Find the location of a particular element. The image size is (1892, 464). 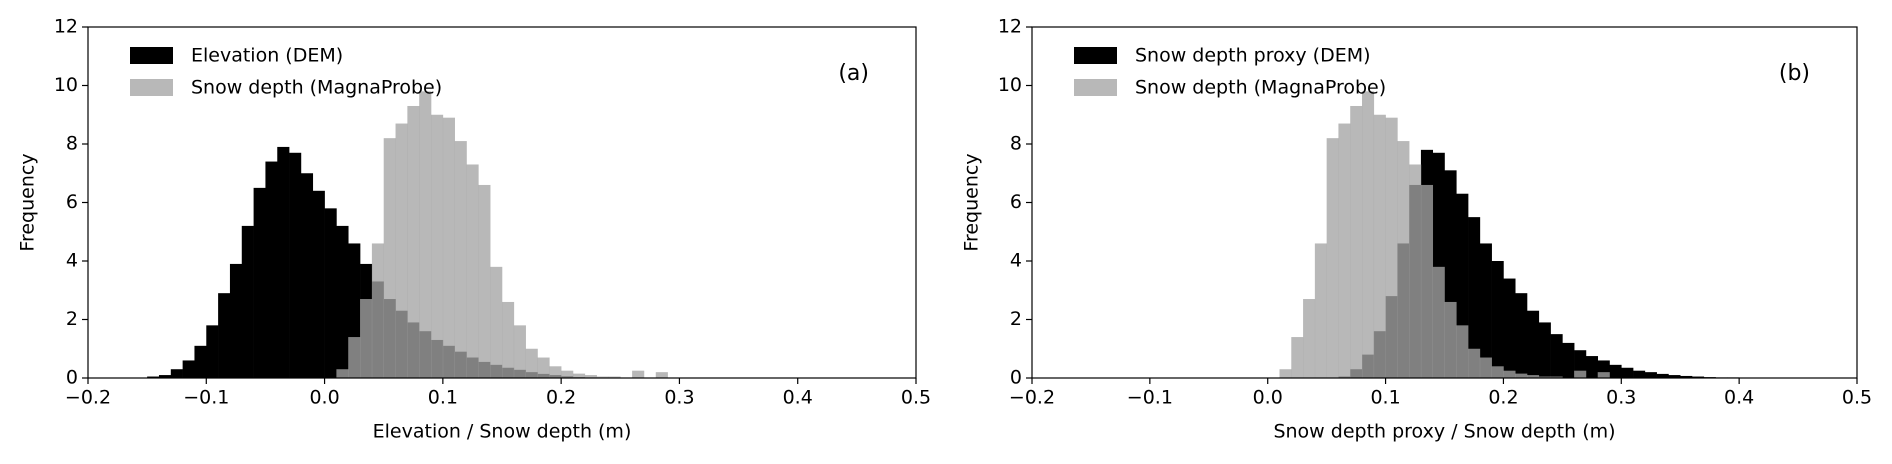

y-tick-label: 8 is located at coordinates (72, 144).